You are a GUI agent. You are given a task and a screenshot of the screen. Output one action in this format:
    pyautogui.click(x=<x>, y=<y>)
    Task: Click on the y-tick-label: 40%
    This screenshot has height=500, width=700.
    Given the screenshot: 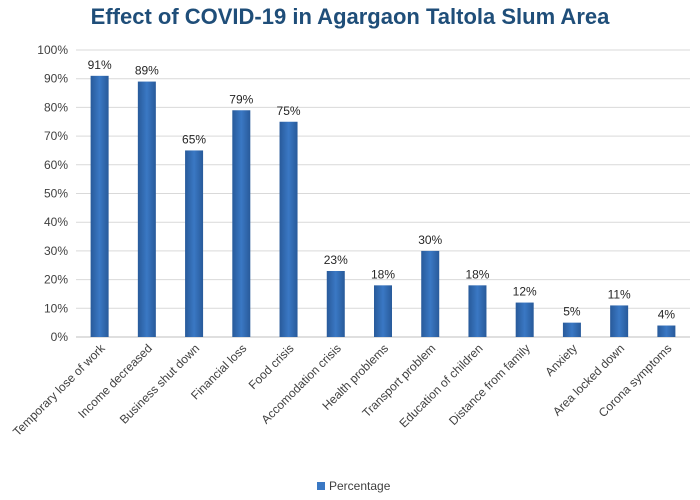 What is the action you would take?
    pyautogui.click(x=56, y=222)
    